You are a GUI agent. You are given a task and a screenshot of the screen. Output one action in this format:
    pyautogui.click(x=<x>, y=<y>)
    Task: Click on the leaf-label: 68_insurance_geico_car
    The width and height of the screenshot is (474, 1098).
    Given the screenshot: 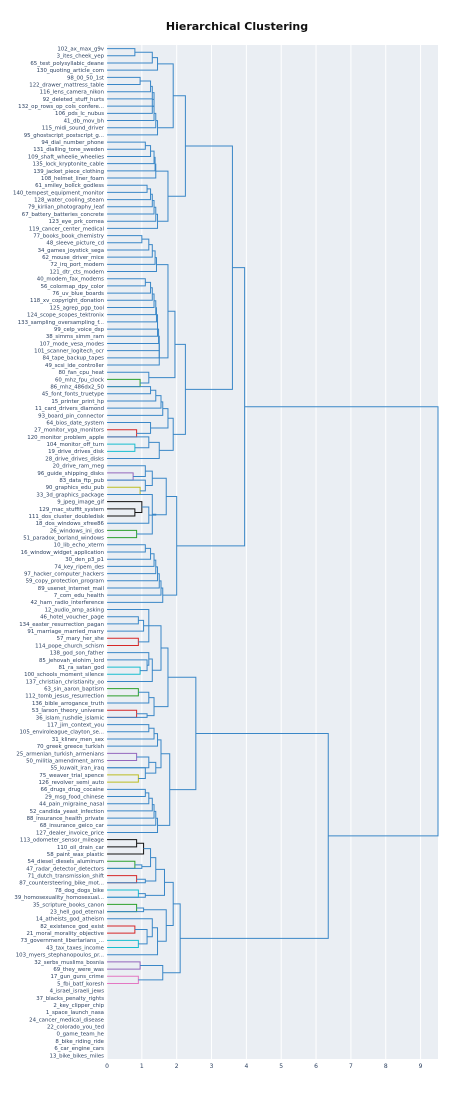 What is the action you would take?
    pyautogui.click(x=72, y=826)
    